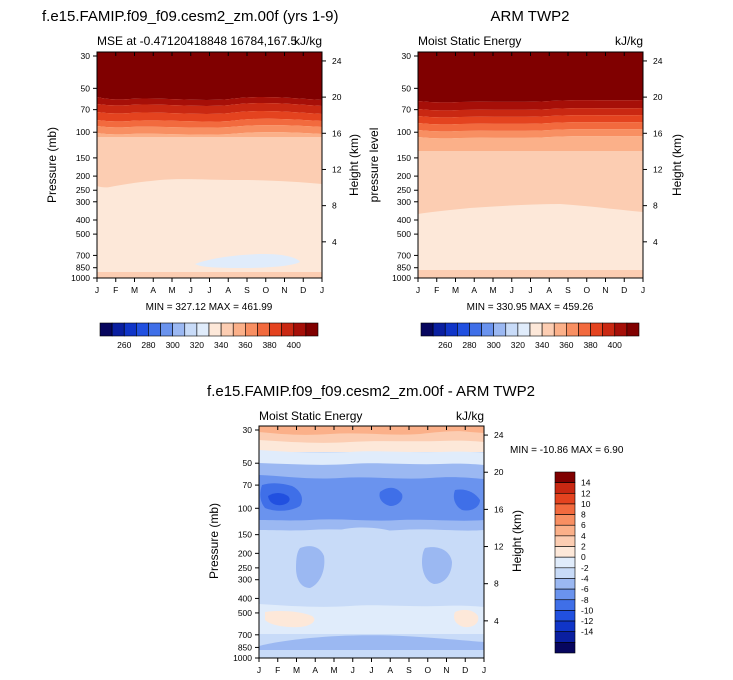 The width and height of the screenshot is (733, 680). Describe the element at coordinates (404, 132) in the screenshot. I see `pressure-tick-label: 100` at that location.